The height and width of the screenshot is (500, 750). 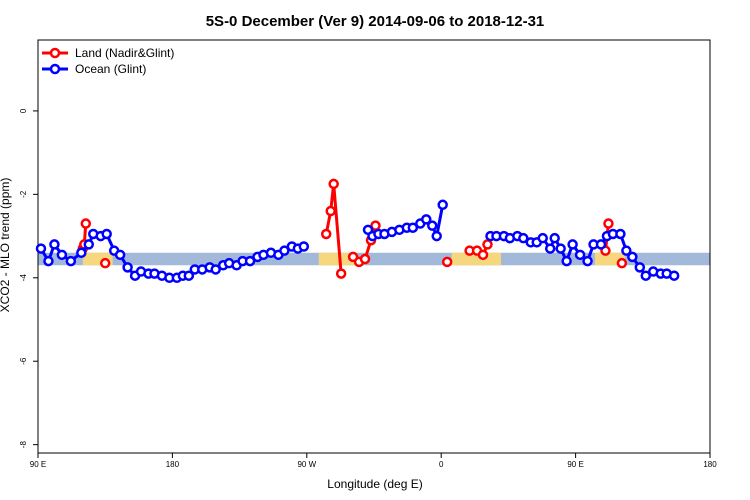 I want to click on legend-land-marker, so click(x=55, y=53).